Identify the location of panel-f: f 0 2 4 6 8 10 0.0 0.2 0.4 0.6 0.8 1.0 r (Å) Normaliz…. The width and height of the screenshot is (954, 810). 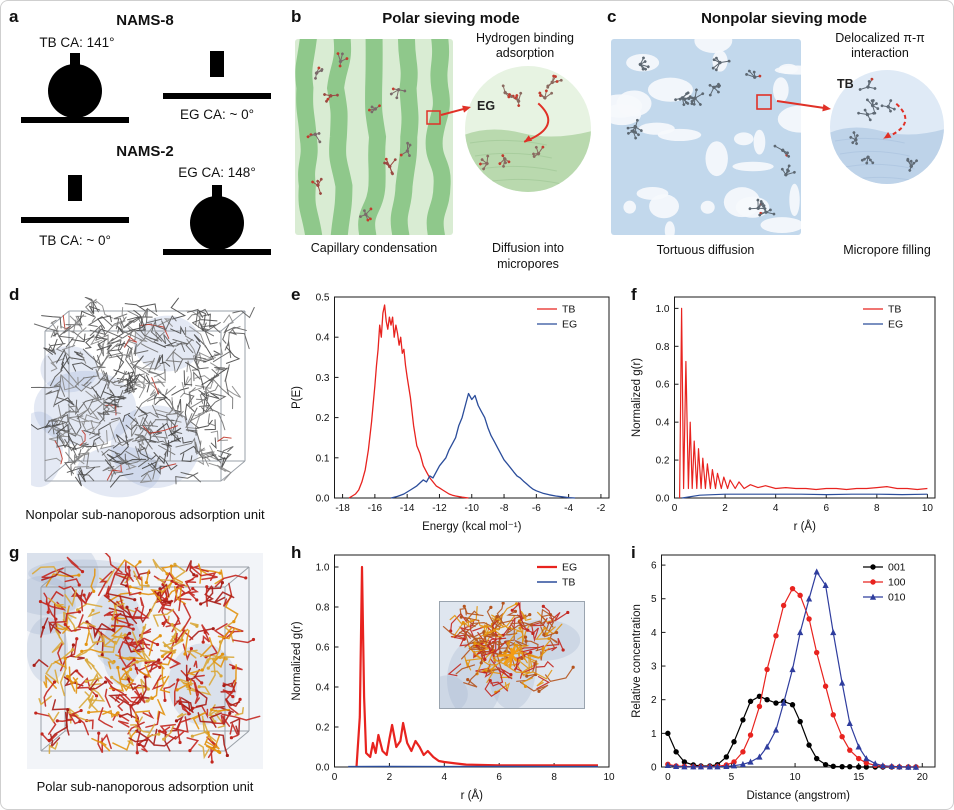
(789, 408).